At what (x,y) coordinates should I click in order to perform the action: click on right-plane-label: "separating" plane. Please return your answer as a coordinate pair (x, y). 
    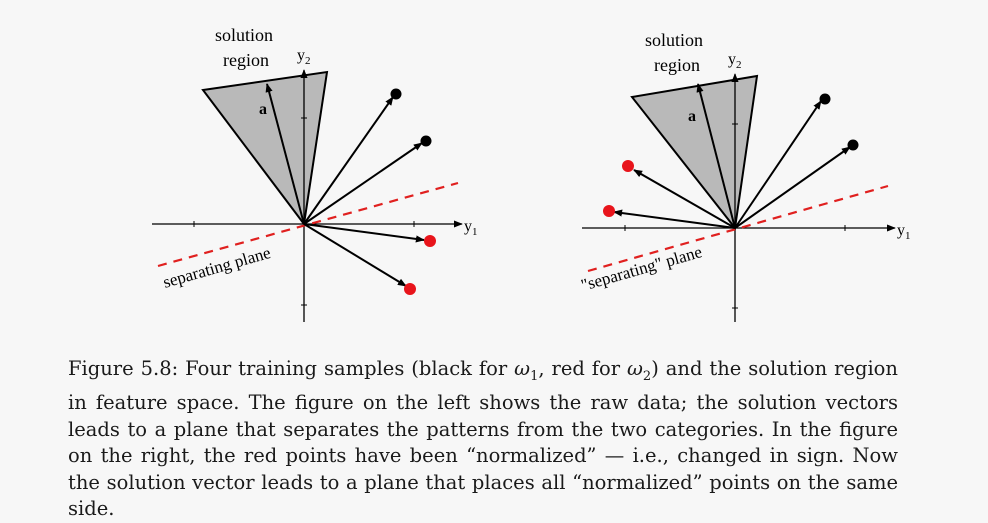
    Looking at the image, I should click on (641, 268).